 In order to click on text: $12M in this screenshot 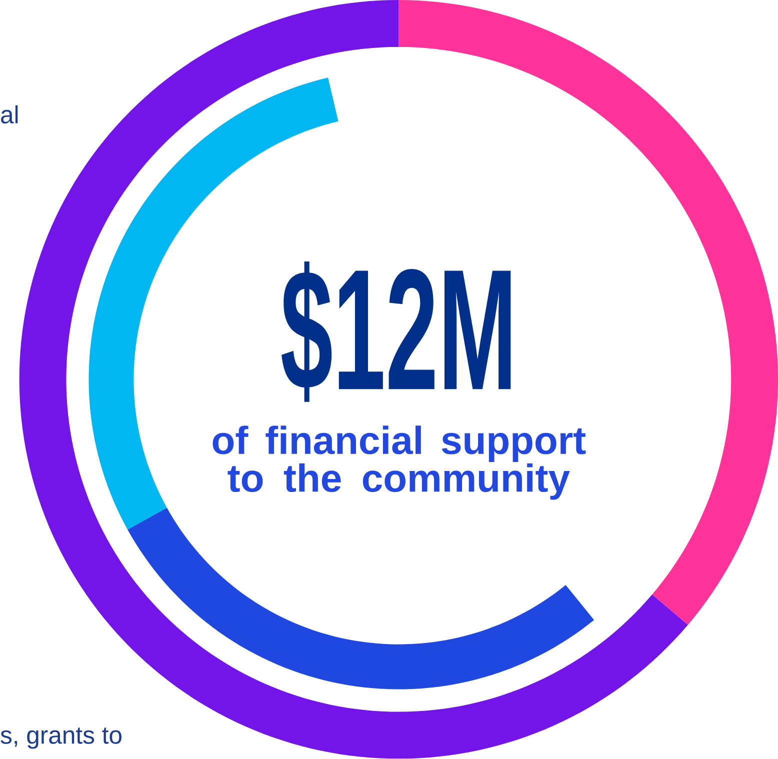, I will do `click(396, 332)`.